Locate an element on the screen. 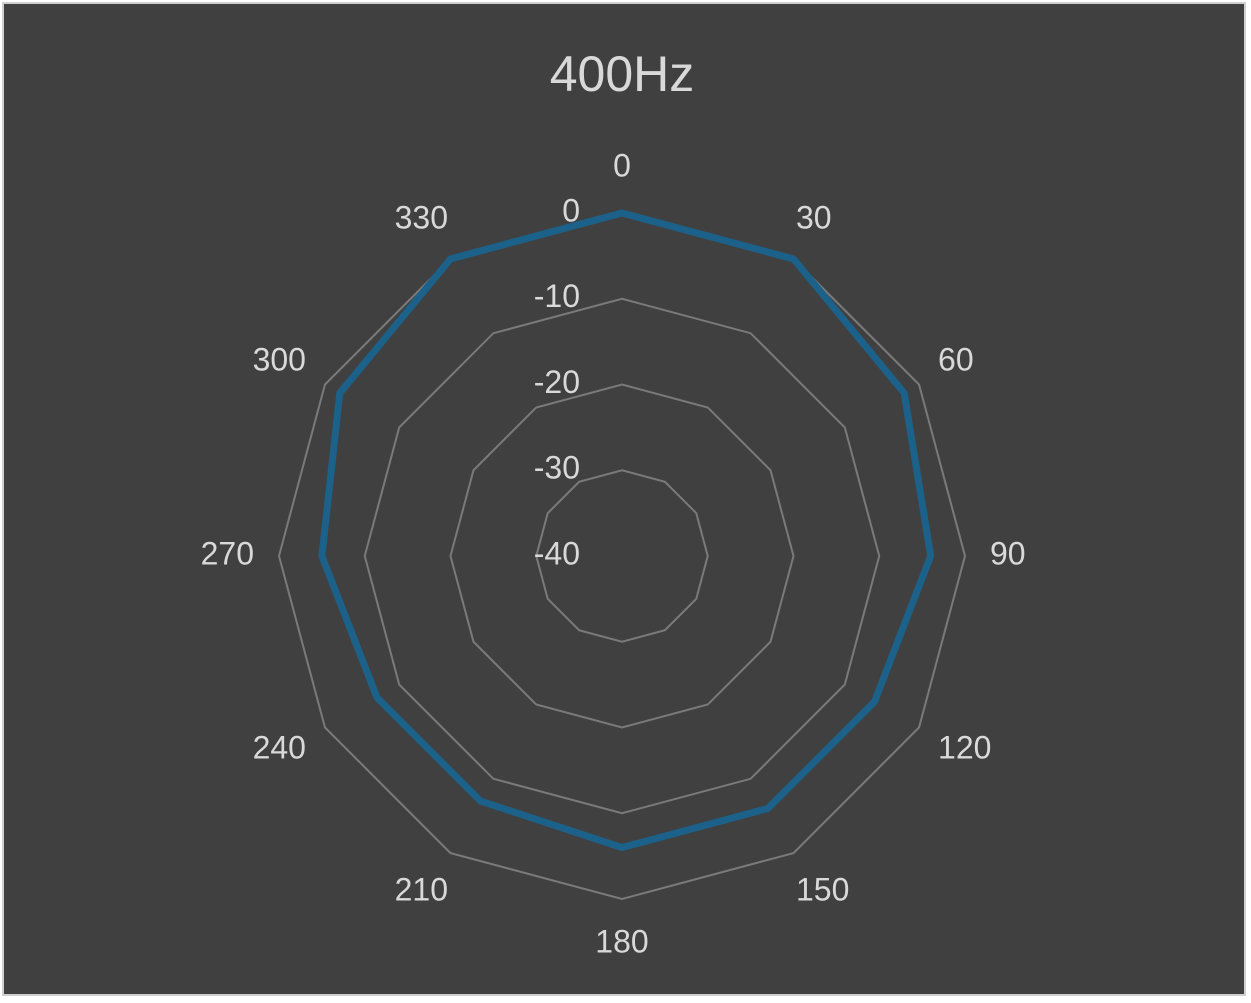 This screenshot has height=1003, width=1251. r-tick-label: -20 is located at coordinates (557, 382).